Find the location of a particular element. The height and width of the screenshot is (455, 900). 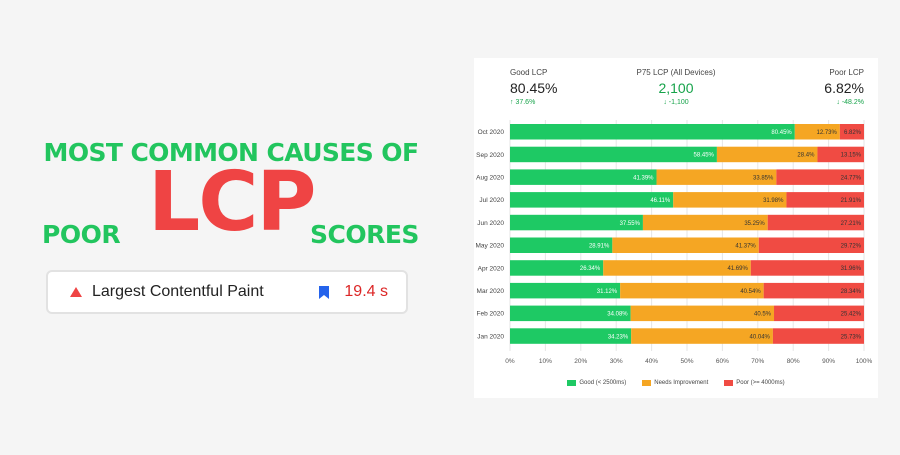

summary-p75-value: 2,100 is located at coordinates (676, 88).